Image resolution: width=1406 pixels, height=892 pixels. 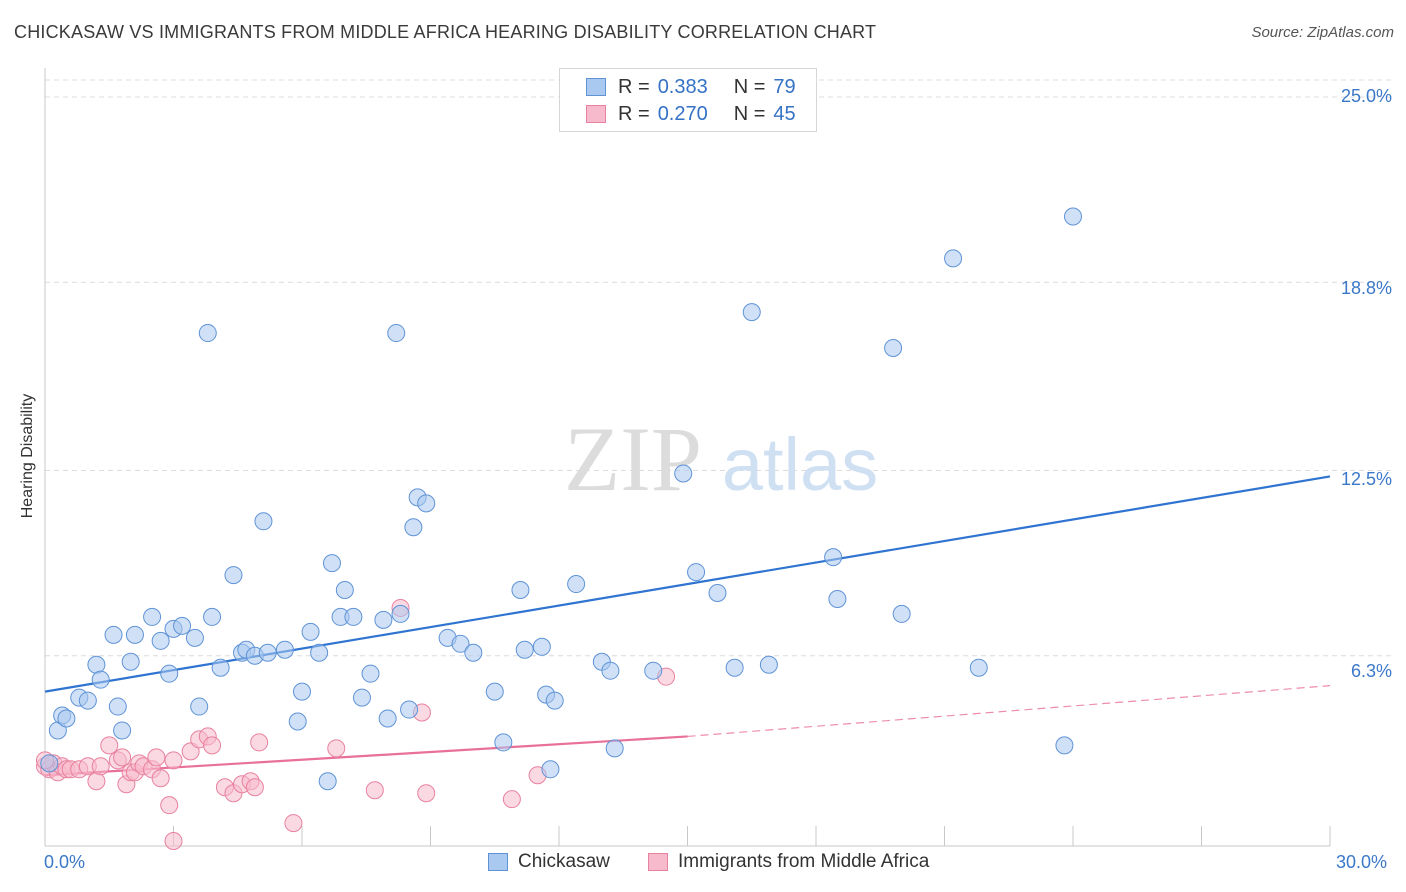 What do you see at coordinates (1322, 32) in the screenshot?
I see `source-credit: Source: ZipAtlas.com` at bounding box center [1322, 32].